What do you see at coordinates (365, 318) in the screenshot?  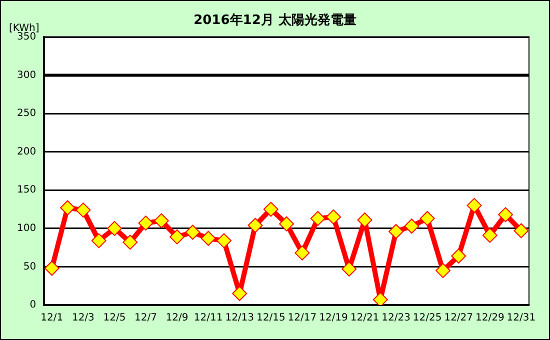 I see `x-tick-label: 12/21` at bounding box center [365, 318].